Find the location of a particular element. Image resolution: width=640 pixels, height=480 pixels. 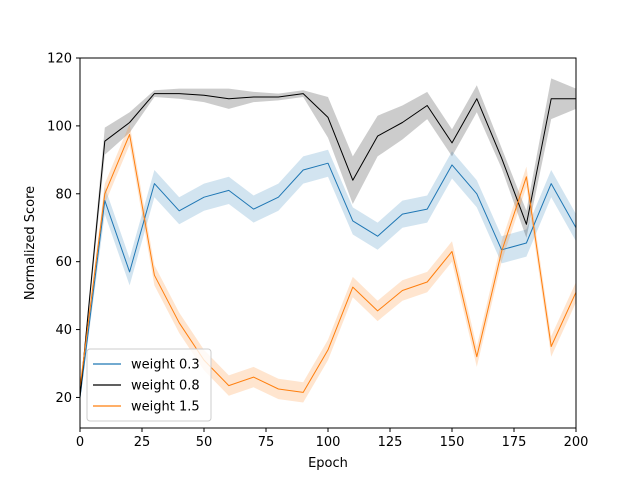

y-tick-label: 80 is located at coordinates (63, 194).